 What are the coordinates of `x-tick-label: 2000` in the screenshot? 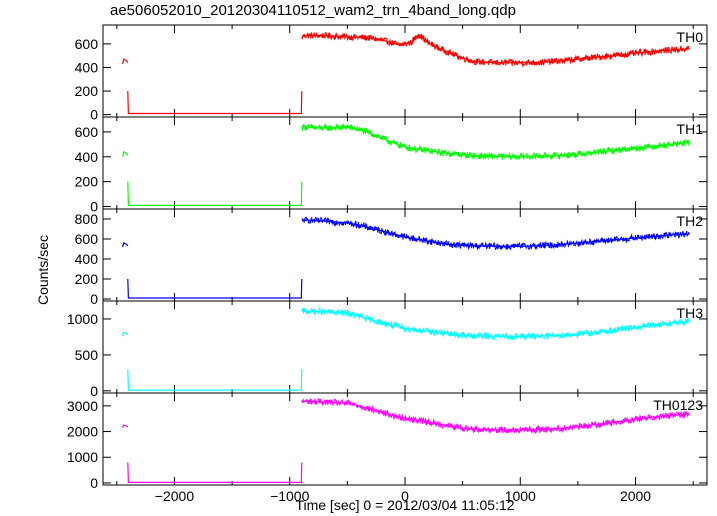 It's located at (635, 496).